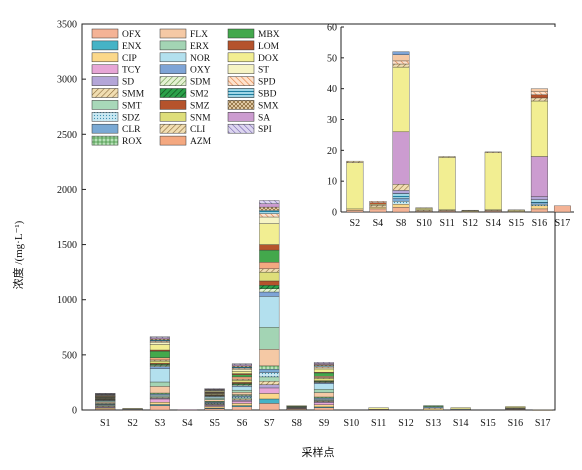 The image size is (582, 470). I want to click on legend-entry: OFX, so click(116, 34).